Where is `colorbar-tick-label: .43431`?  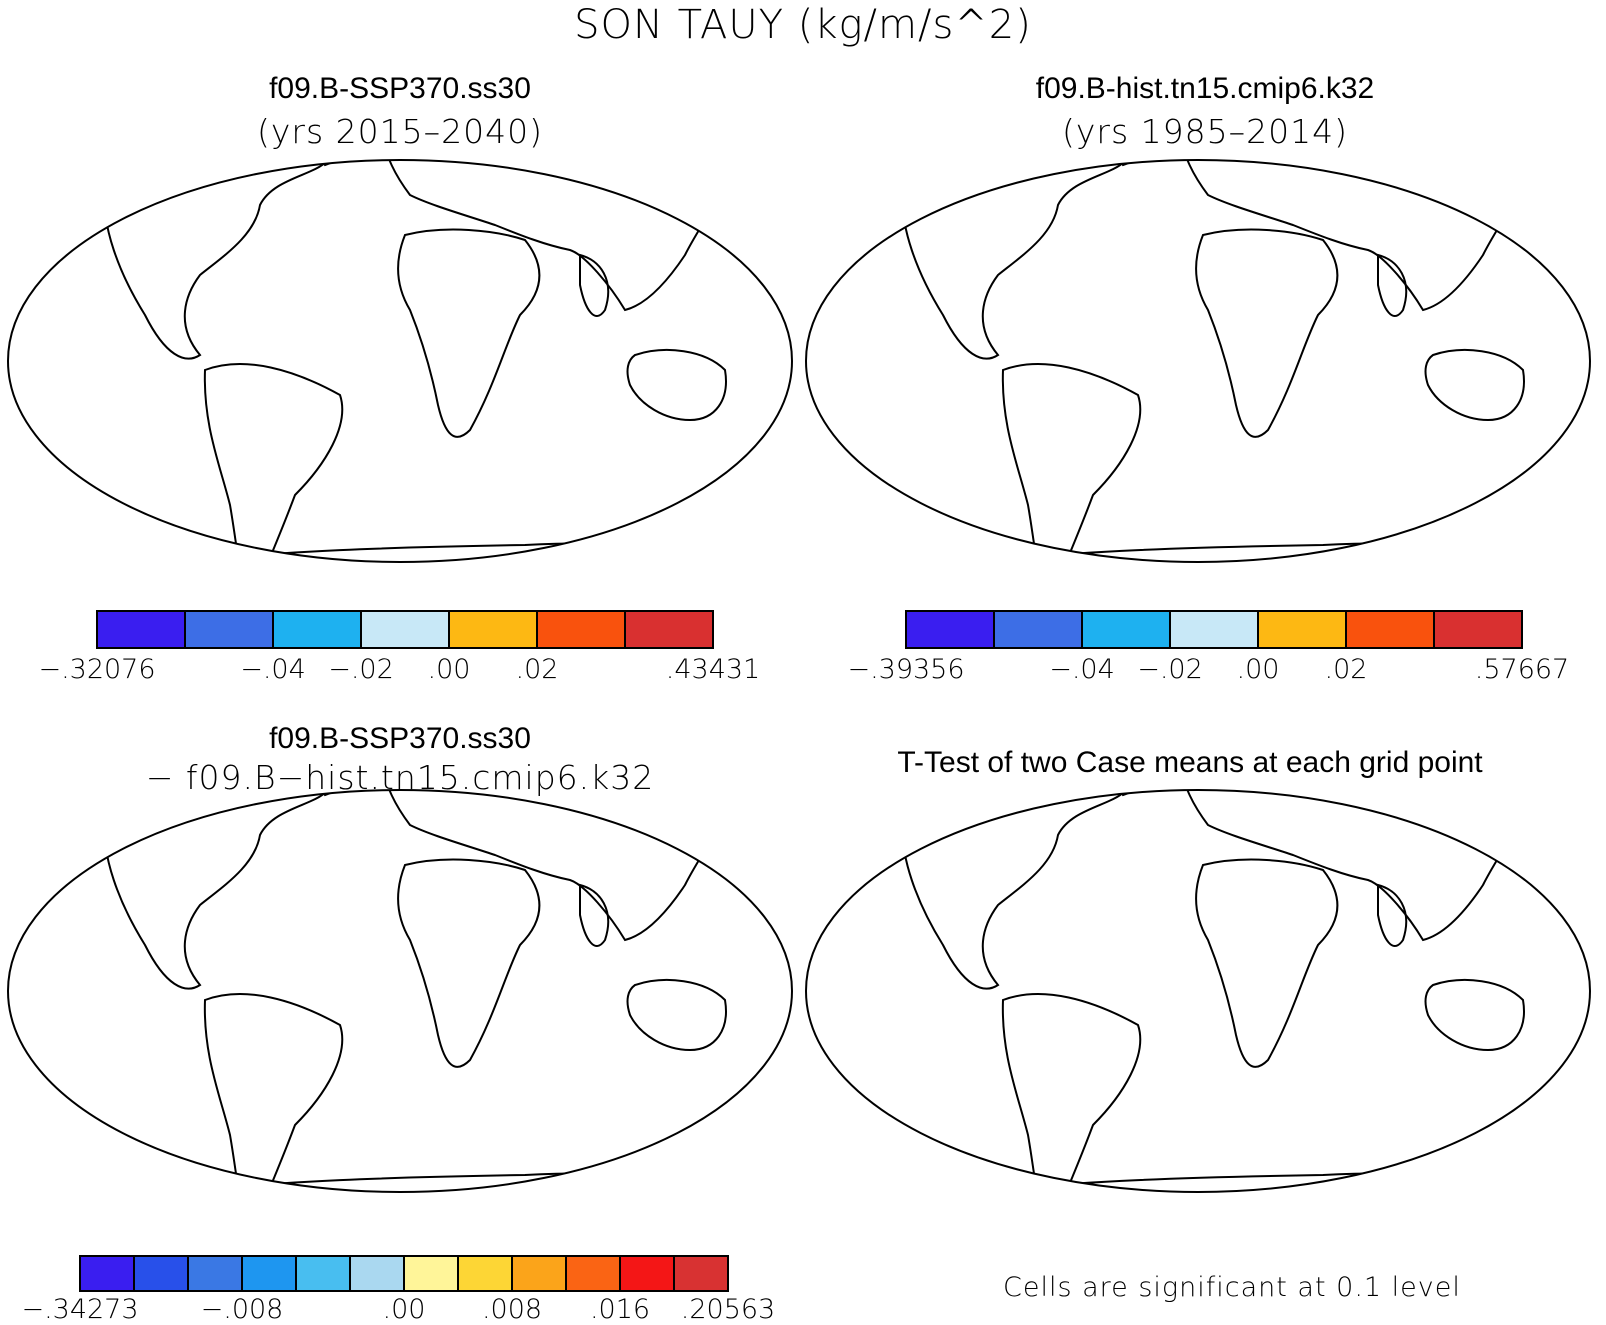 colorbar-tick-label: .43431 is located at coordinates (713, 669).